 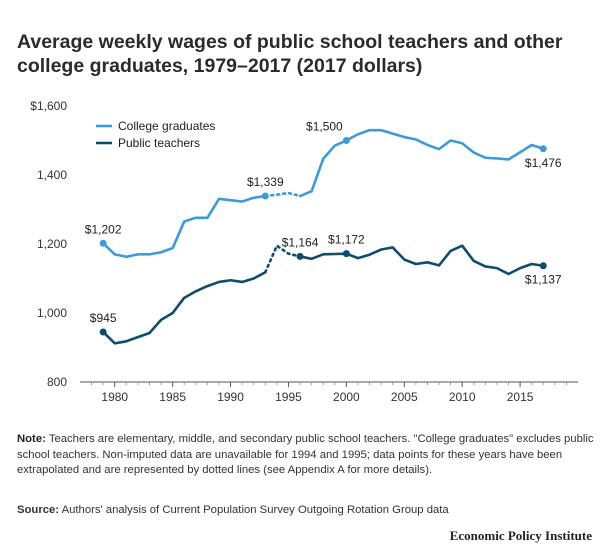 I want to click on y-tick-label: 800, so click(x=57, y=382).